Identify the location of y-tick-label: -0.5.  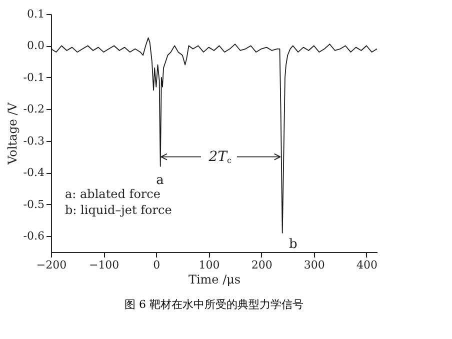
(33, 204).